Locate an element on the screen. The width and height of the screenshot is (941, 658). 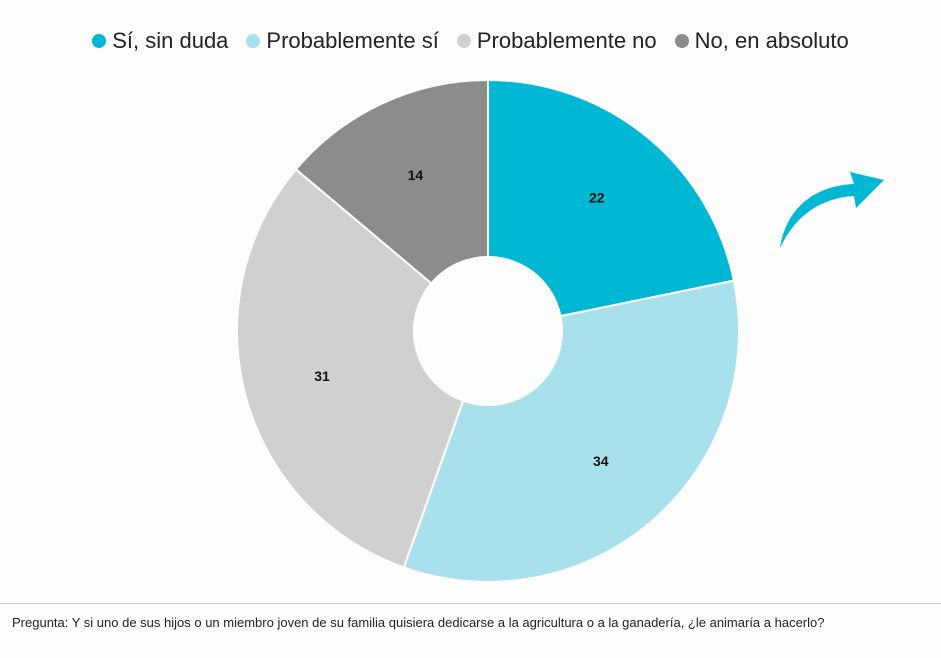
legend-label: Sí, sin duda is located at coordinates (170, 40).